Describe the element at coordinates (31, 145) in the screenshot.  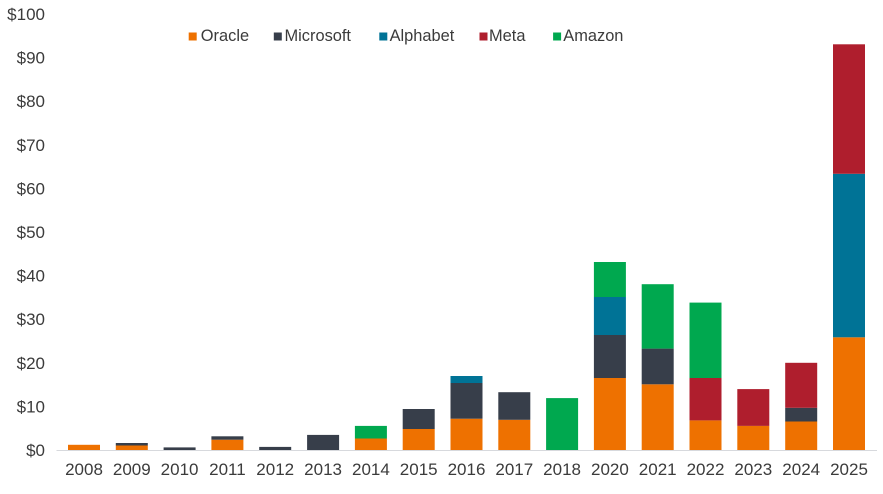
I see `svg-text: $70` at that location.